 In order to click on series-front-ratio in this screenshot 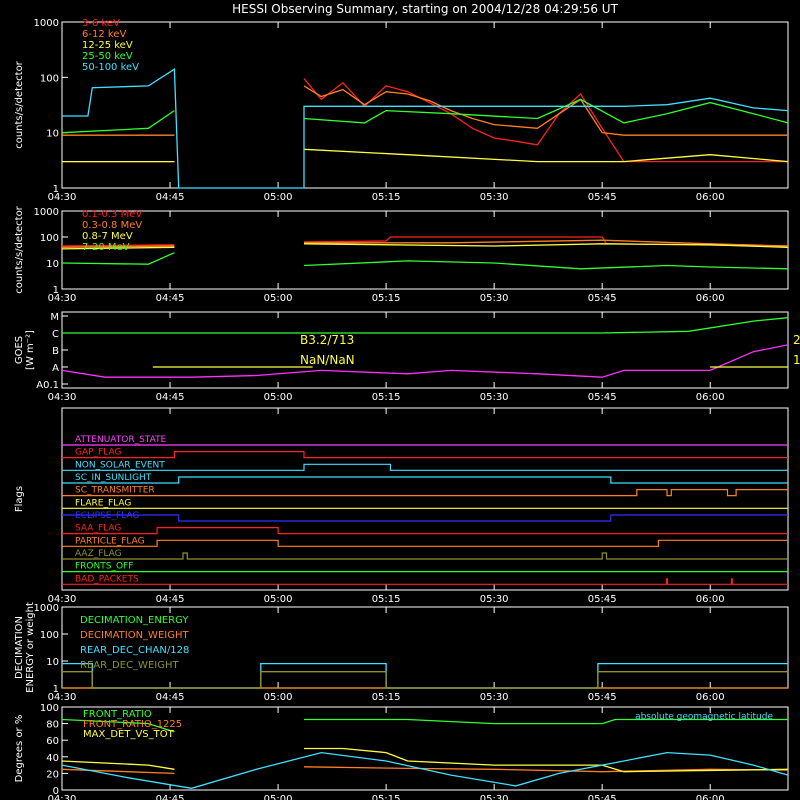, I will do `click(424, 725)`.